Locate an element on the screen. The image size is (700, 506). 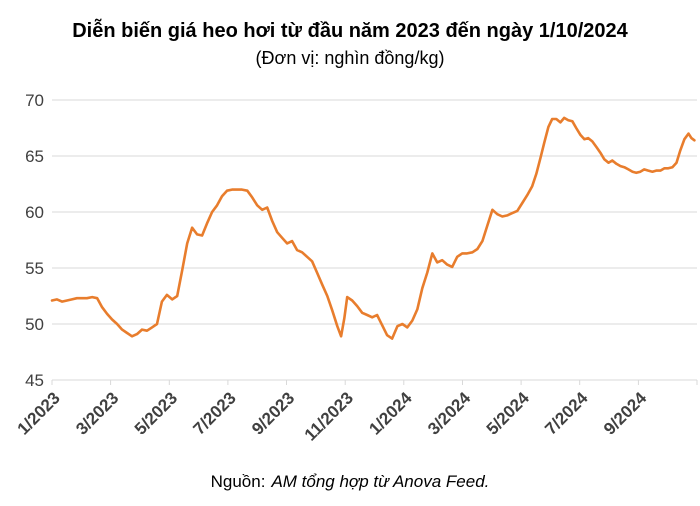
y-tick-label: 60 is located at coordinates (34, 212).